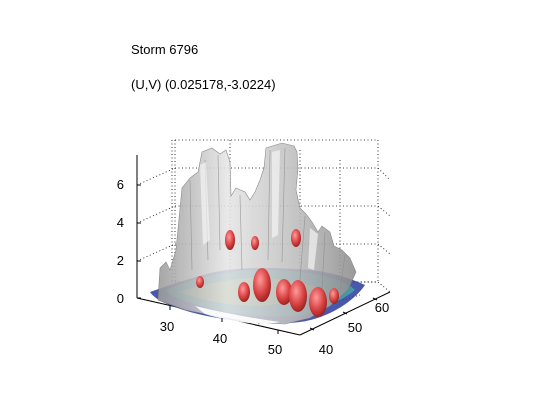 This screenshot has width=533, height=400. Describe the element at coordinates (259, 210) in the screenshot. I see `surface-highlights` at that location.